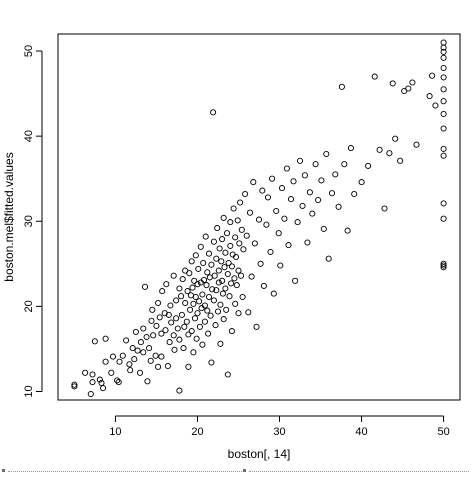 This screenshot has width=474, height=479. Describe the element at coordinates (3, 470) in the screenshot. I see `left-grip-mark` at that location.